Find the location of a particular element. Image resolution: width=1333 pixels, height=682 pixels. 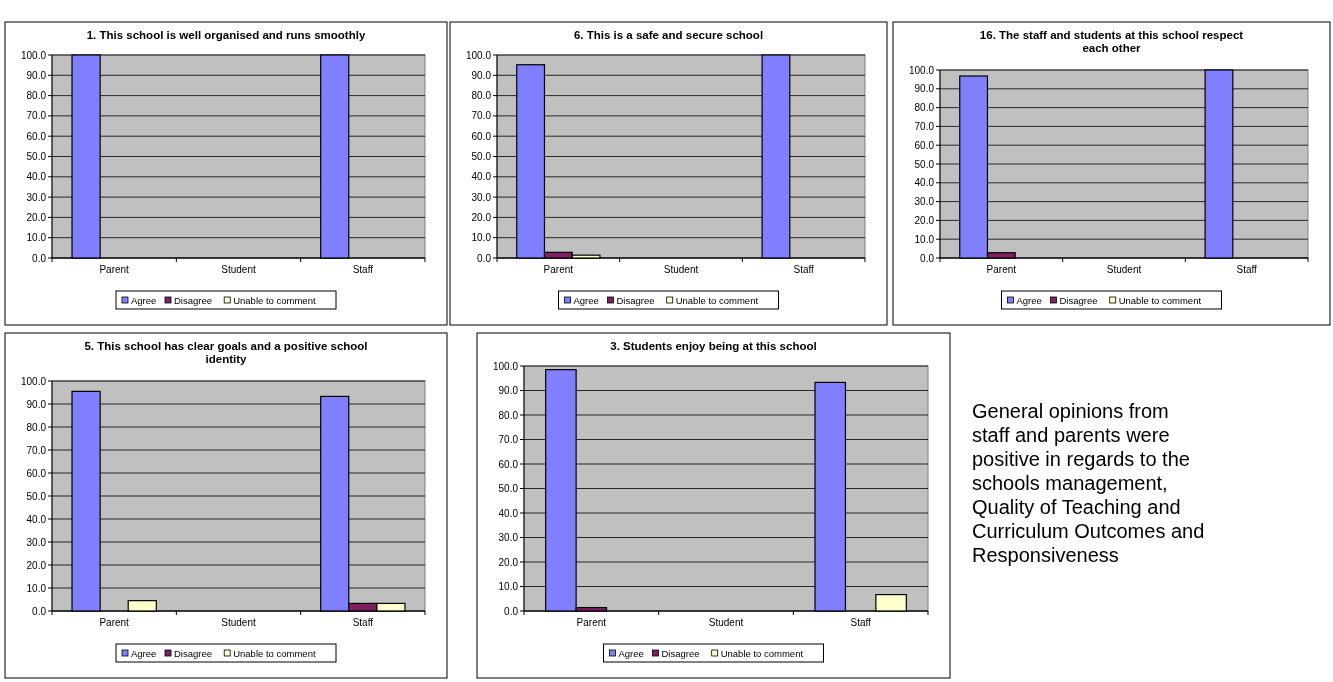

chart-title: 1. This school is well organised and runs smoothly is located at coordinates (226, 35).